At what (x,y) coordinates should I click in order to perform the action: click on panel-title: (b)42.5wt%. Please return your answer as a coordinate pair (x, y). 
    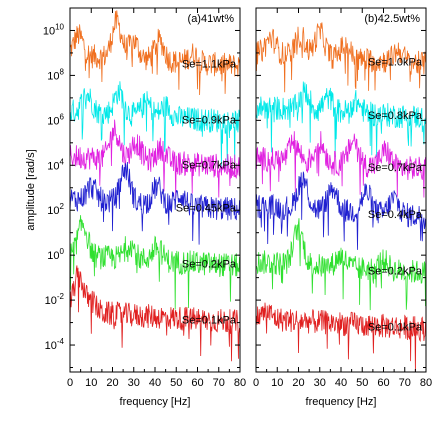
    Looking at the image, I should click on (392, 19).